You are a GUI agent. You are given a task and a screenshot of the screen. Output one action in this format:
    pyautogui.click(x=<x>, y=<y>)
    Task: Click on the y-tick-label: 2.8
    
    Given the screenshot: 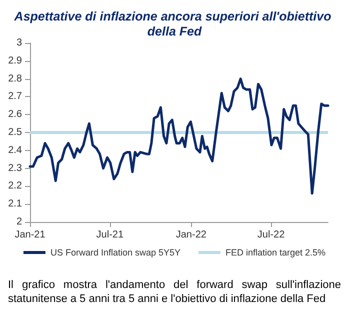 What is the action you would take?
    pyautogui.click(x=15, y=78)
    